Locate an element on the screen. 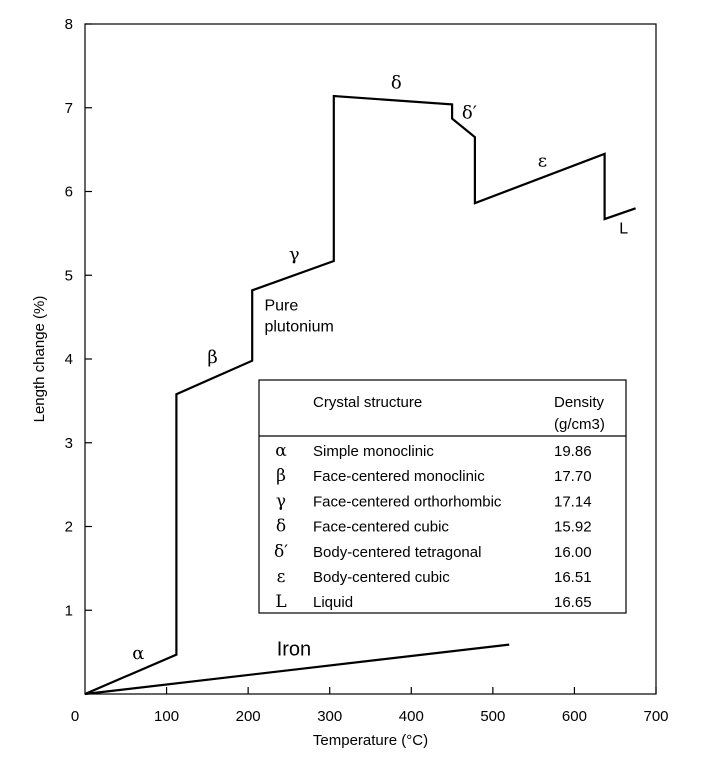  table-symbol: ε is located at coordinates (281, 577).